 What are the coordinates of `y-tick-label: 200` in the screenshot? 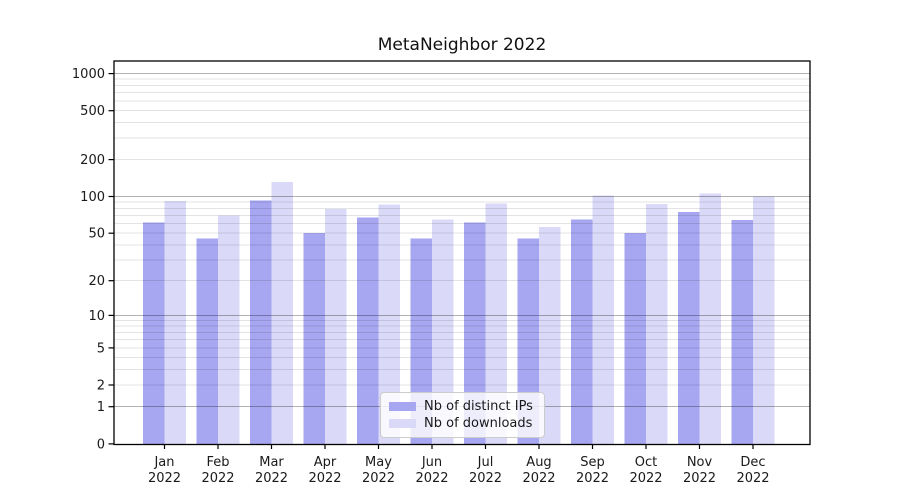 It's located at (92, 160).